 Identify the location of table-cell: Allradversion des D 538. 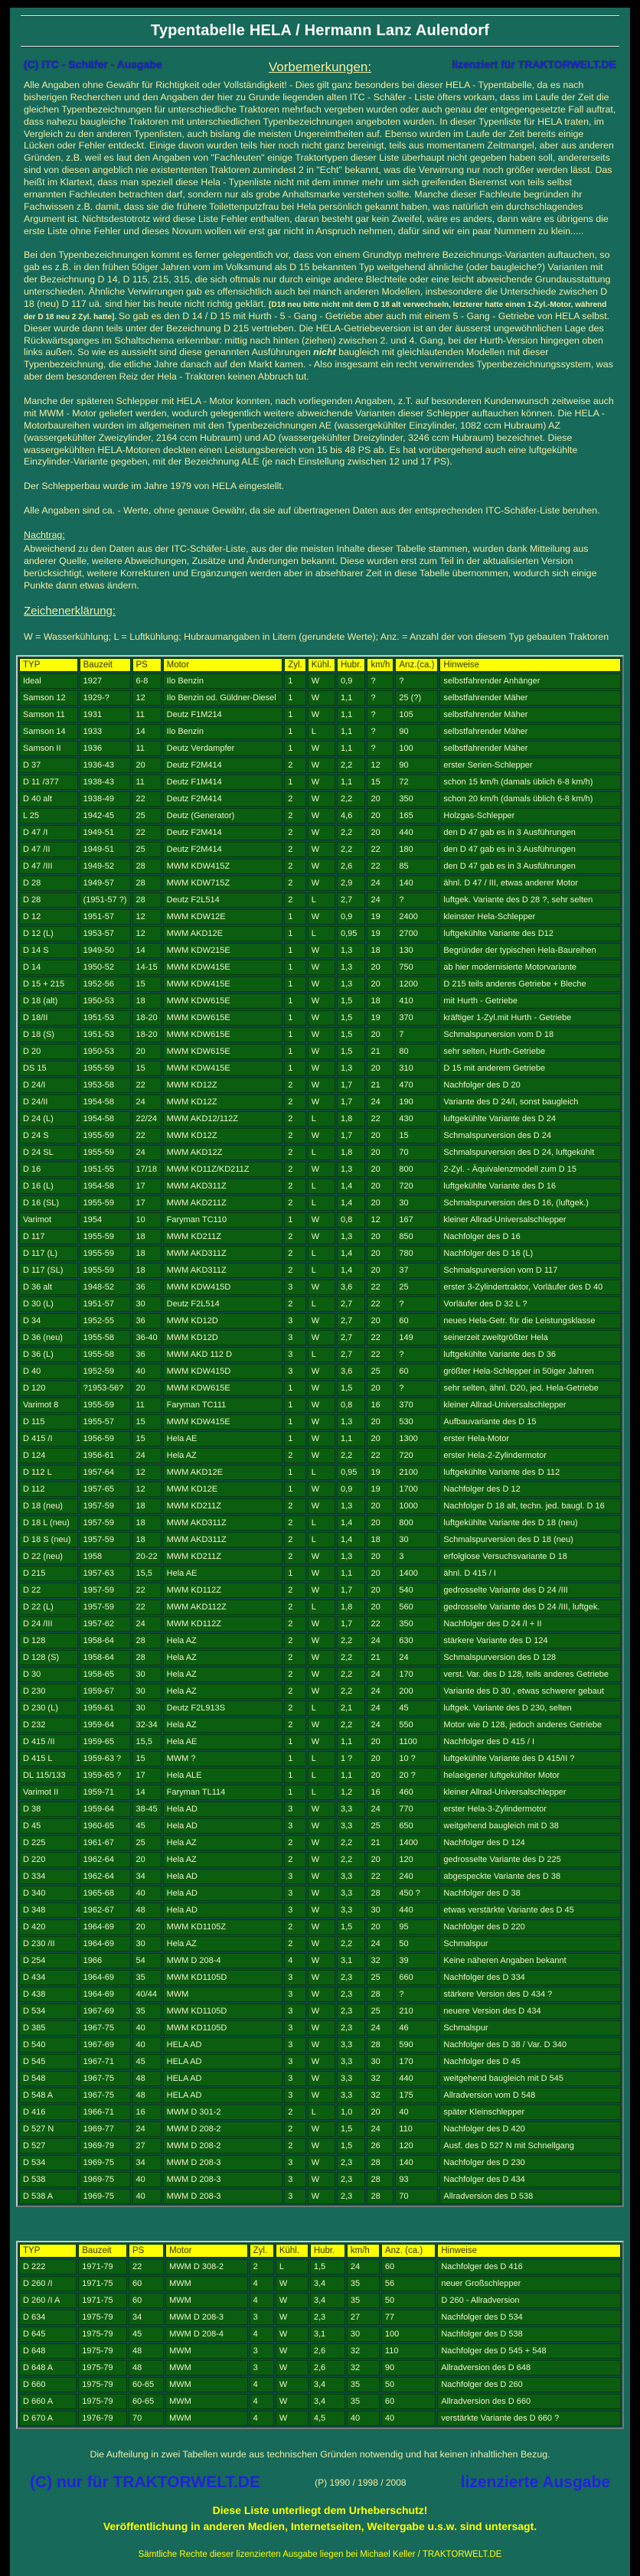
(530, 2197).